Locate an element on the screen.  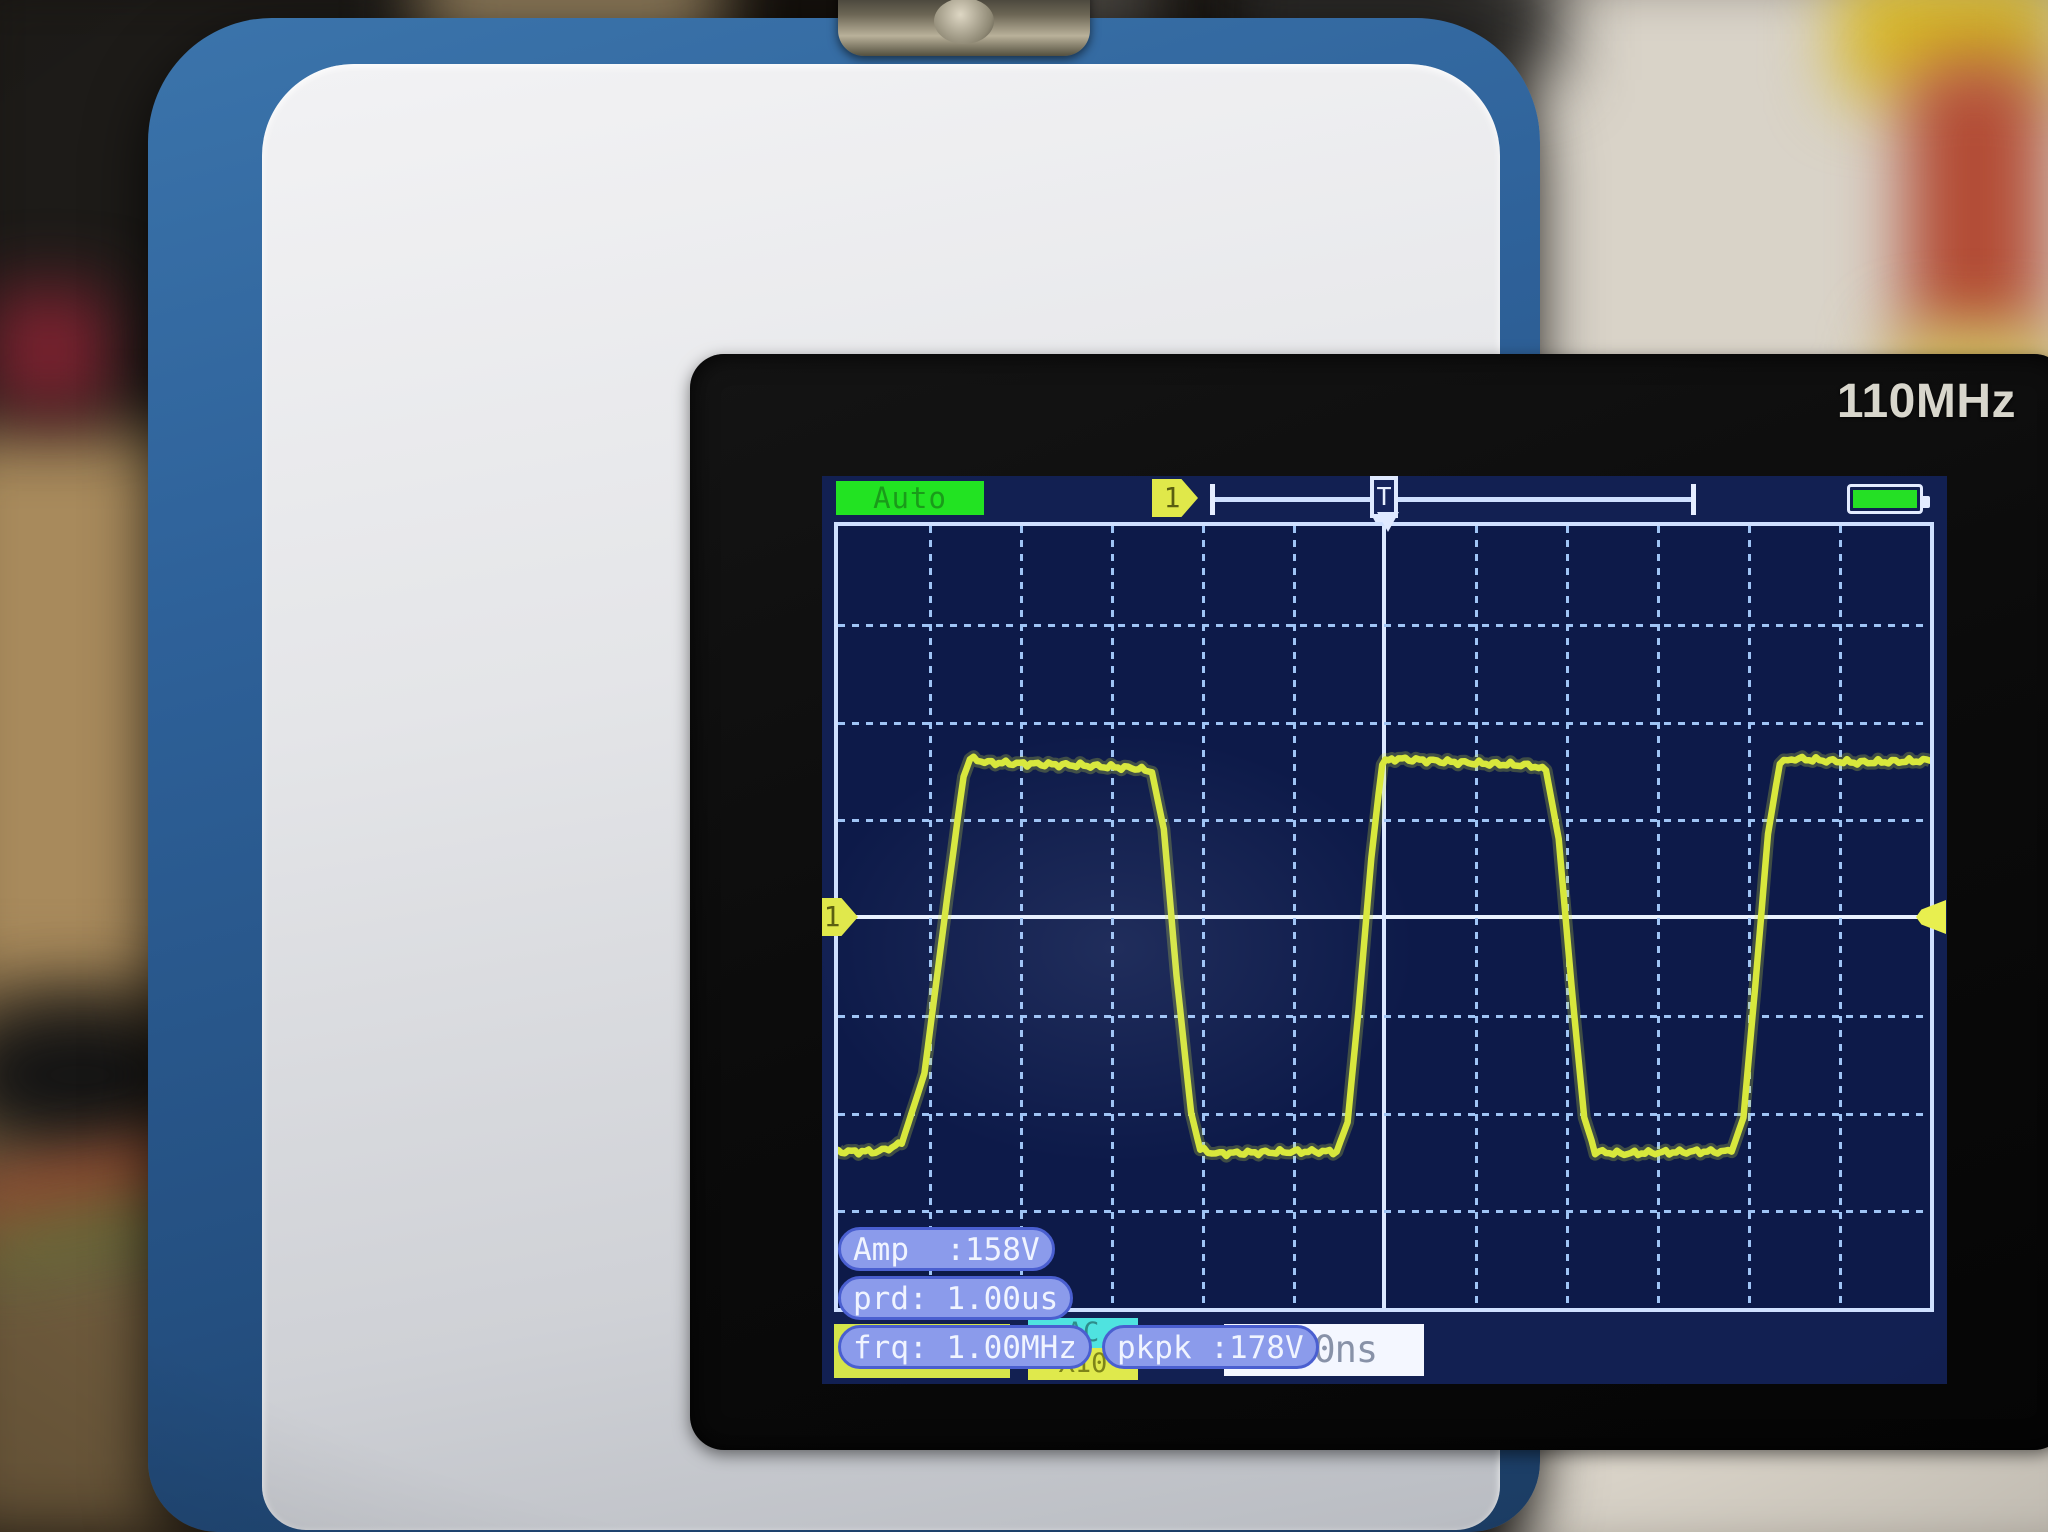
trigger-label: T is located at coordinates (1384, 497).